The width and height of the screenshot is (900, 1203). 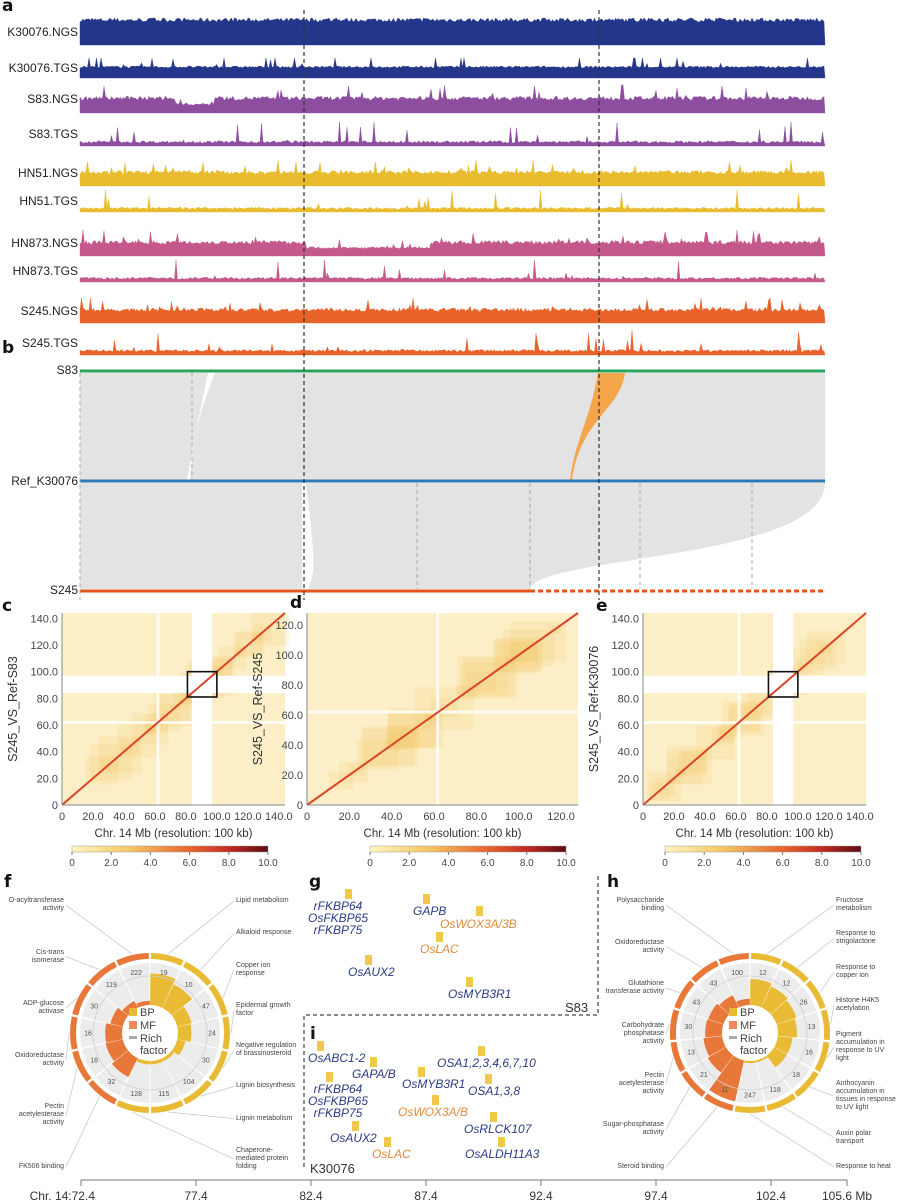 What do you see at coordinates (62, 817) in the screenshot?
I see `heatmap-c-x-tick: 0` at bounding box center [62, 817].